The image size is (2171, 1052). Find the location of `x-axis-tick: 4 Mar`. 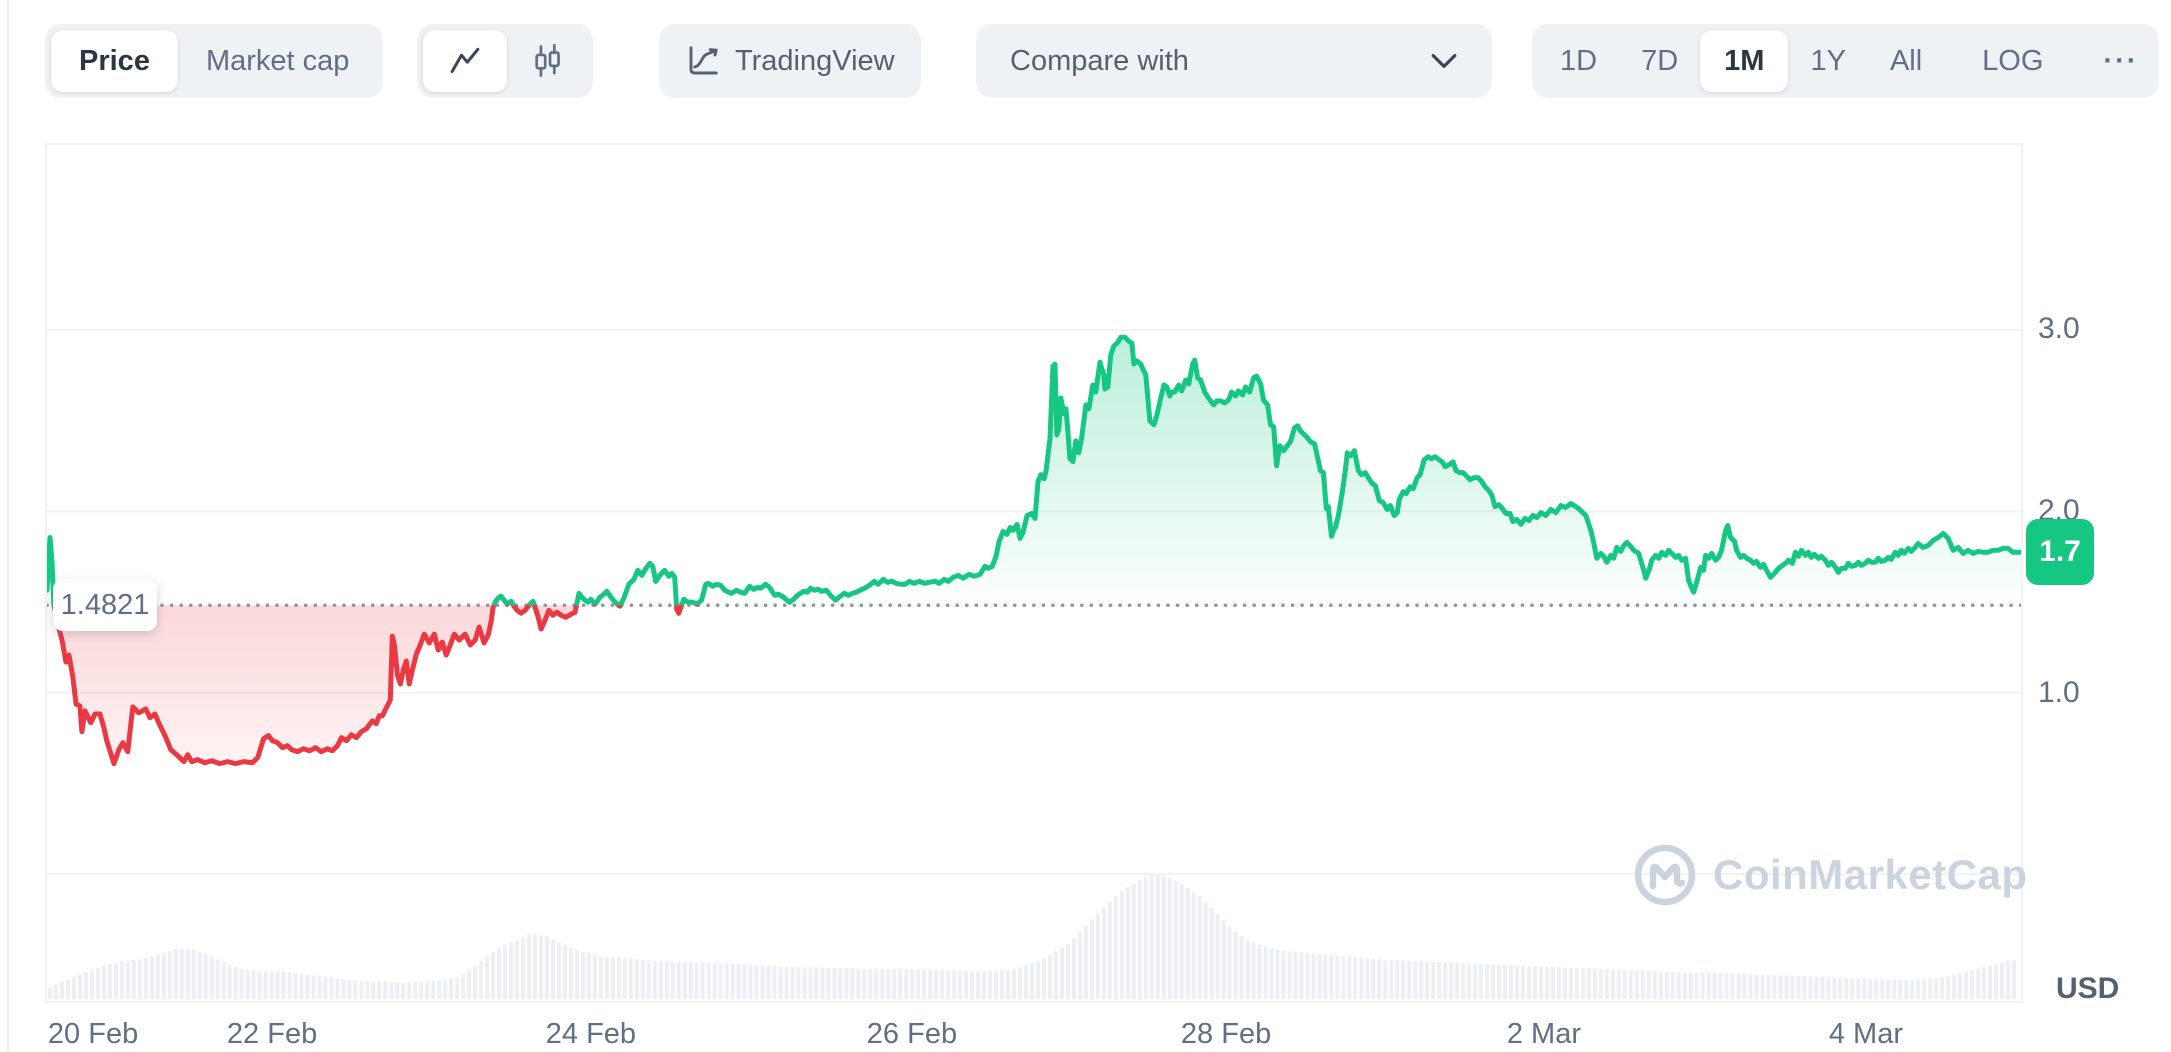

x-axis-tick: 4 Mar is located at coordinates (1866, 1034).